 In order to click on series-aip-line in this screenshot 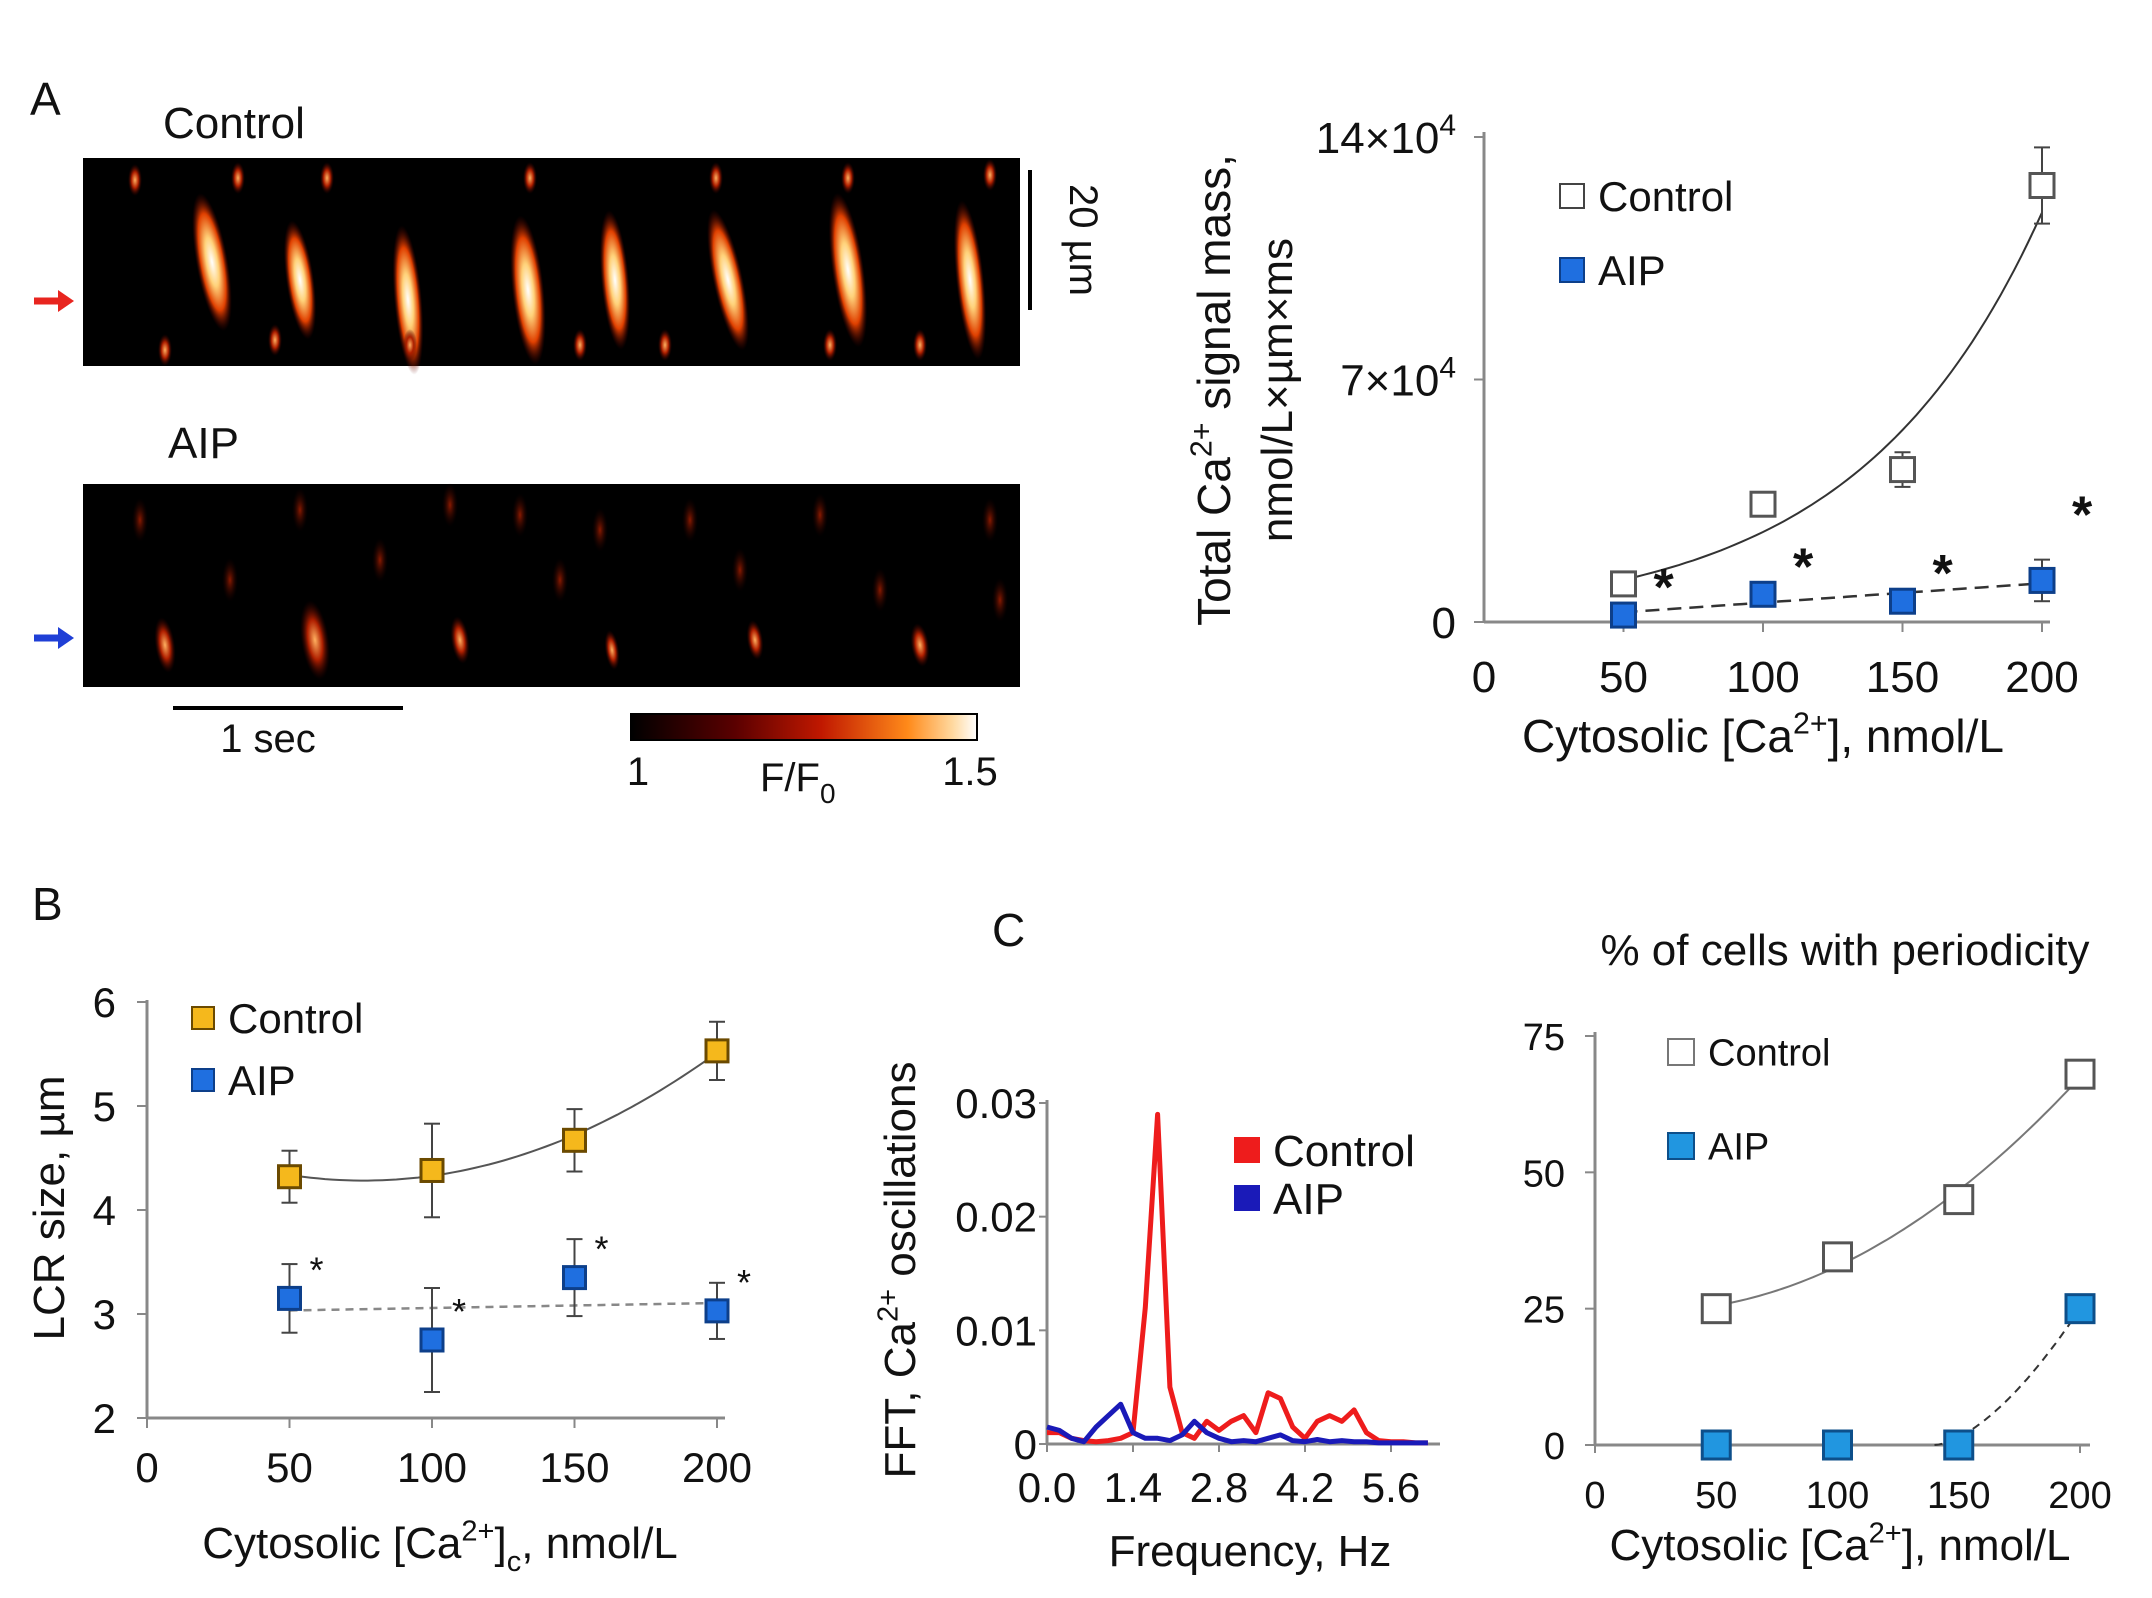, I will do `click(1237, 1423)`.